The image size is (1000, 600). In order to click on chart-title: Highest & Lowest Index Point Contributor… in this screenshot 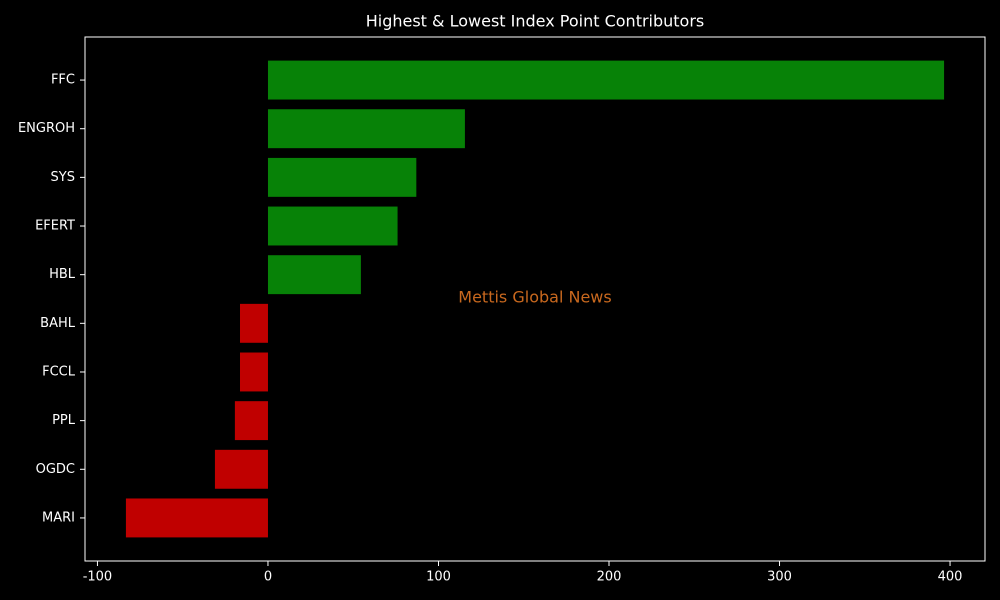, I will do `click(535, 21)`.